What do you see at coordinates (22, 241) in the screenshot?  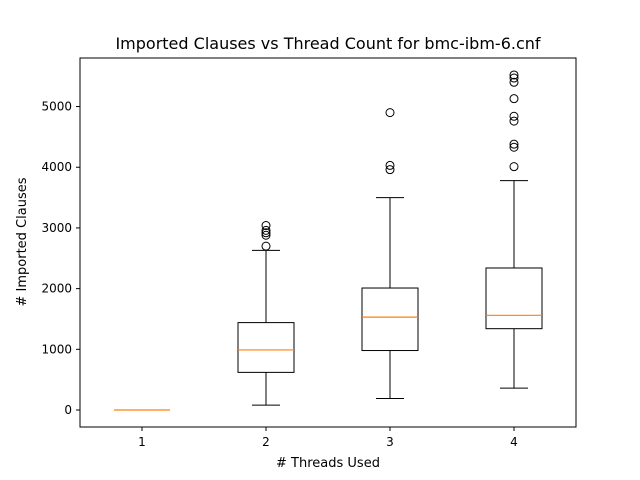 I see `y-axis-label: # Imported Clauses` at bounding box center [22, 241].